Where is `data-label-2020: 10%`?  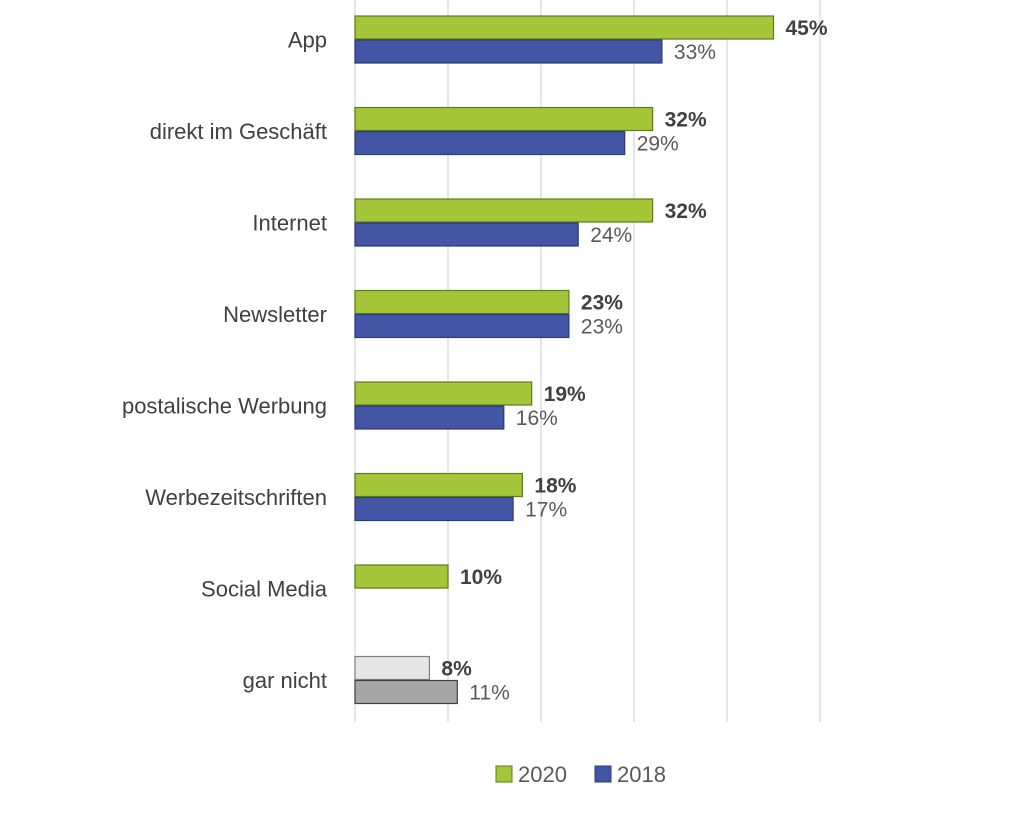
data-label-2020: 10% is located at coordinates (481, 577).